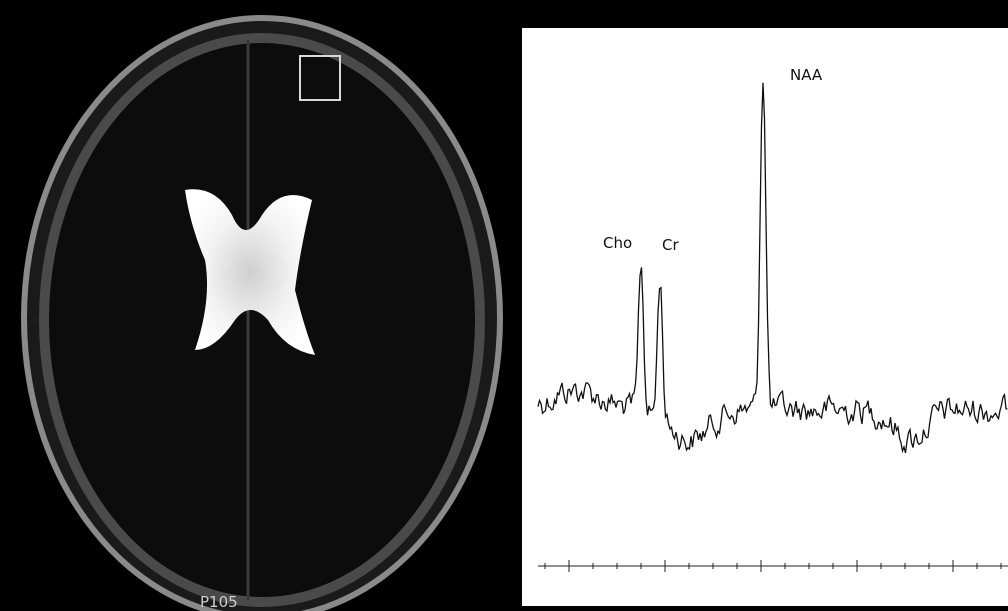  What do you see at coordinates (250, 272) in the screenshot?
I see `ventricles` at bounding box center [250, 272].